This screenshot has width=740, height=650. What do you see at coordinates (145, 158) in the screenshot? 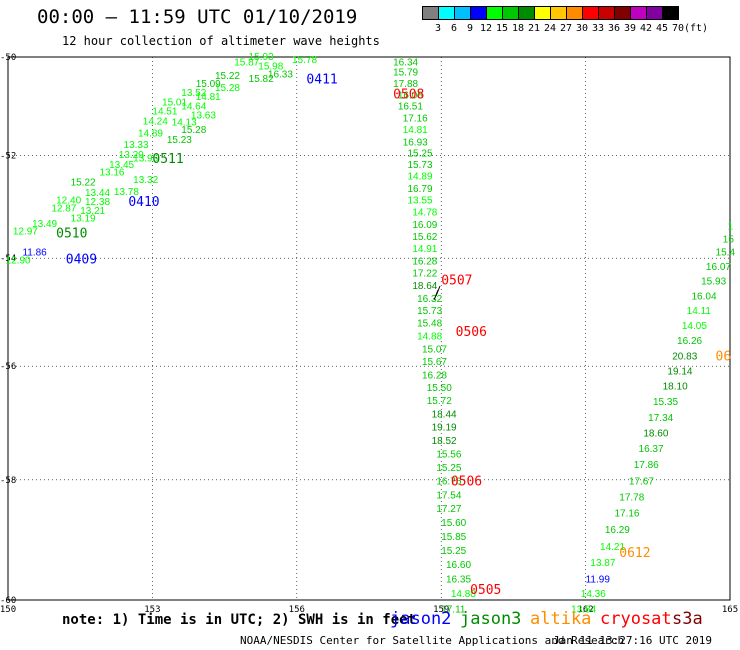
I see `swh-value-label: 13.95` at bounding box center [145, 158].